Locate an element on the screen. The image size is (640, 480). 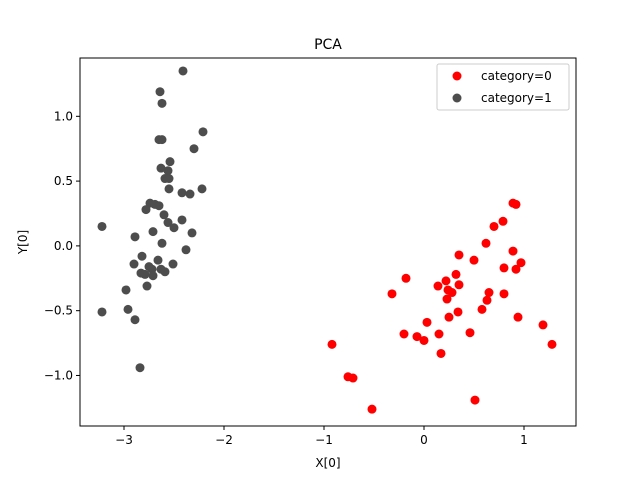
x-tick-label: −3 is located at coordinates (124, 440).